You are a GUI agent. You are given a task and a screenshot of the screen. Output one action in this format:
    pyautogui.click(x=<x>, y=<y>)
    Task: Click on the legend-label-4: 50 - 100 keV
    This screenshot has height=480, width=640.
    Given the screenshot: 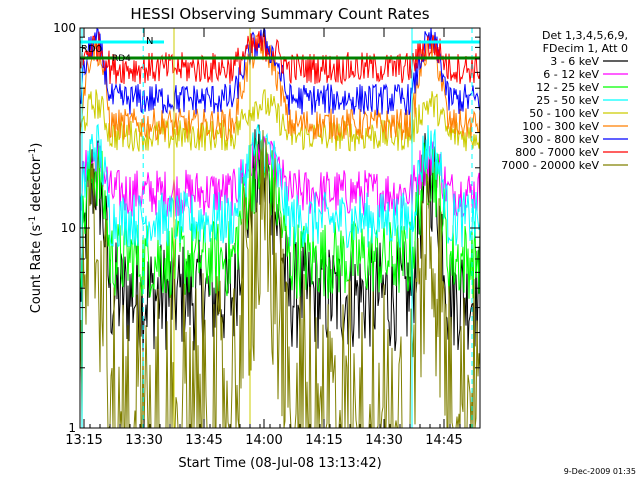 What is the action you would take?
    pyautogui.click(x=564, y=113)
    